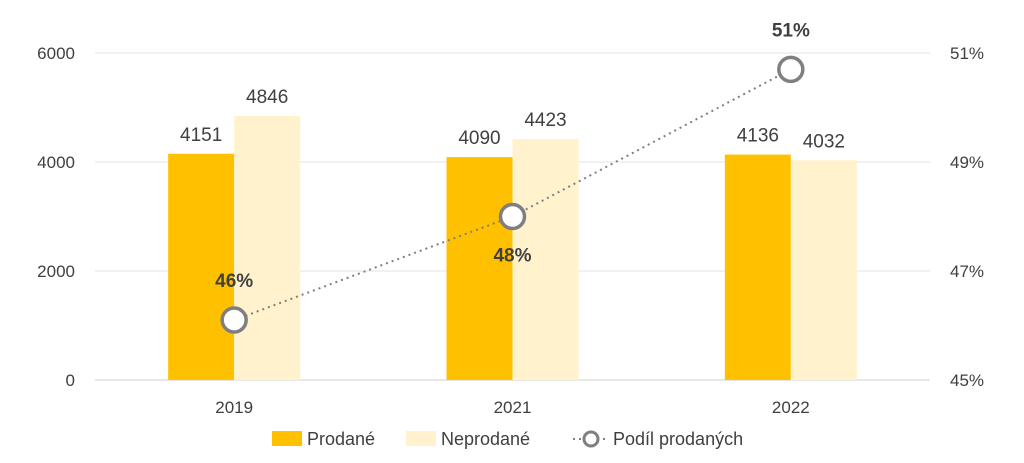 The height and width of the screenshot is (463, 1024). I want to click on right-axis-ticks: 45% 47% 49% 51%, so click(967, 217).